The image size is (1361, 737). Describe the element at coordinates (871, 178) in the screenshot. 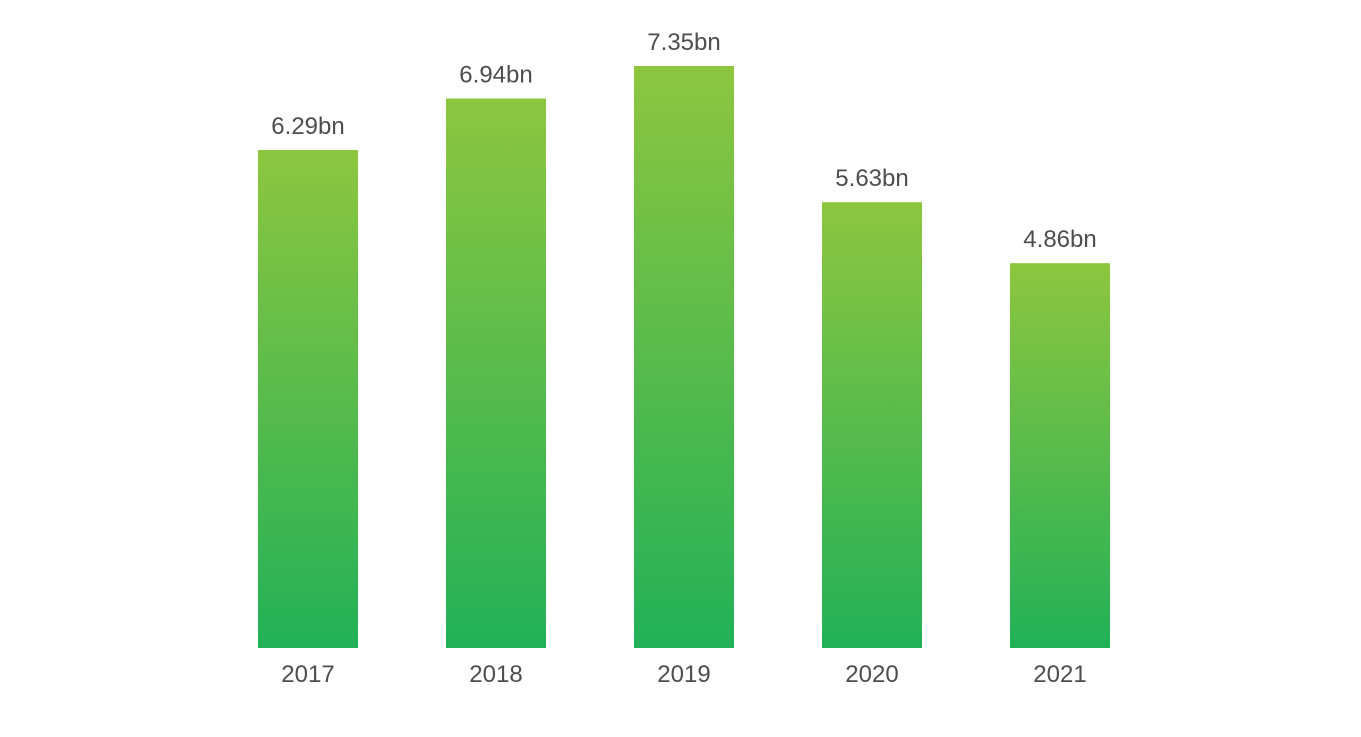

I see `data-label-2020: 5.63bn` at that location.